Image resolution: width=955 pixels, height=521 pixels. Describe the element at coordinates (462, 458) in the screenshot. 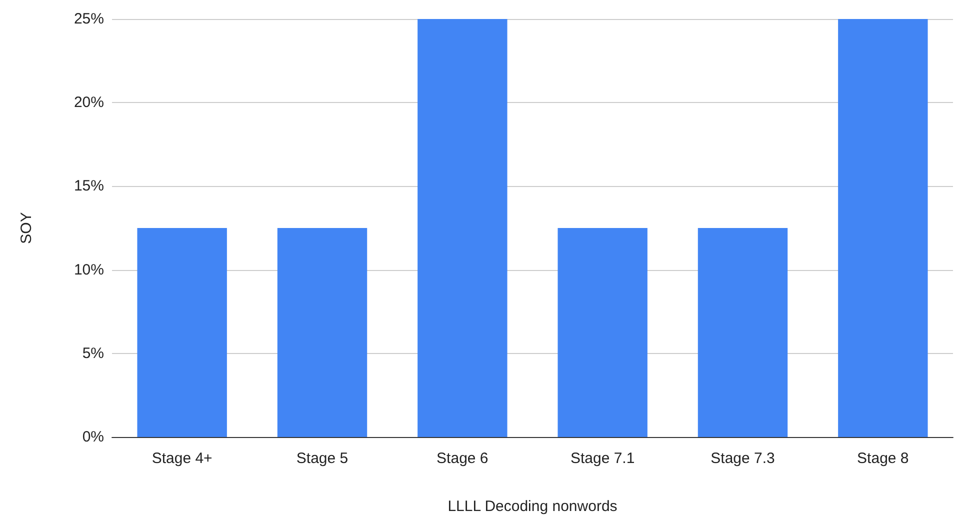

I see `x-tick-label: Stage 6` at that location.